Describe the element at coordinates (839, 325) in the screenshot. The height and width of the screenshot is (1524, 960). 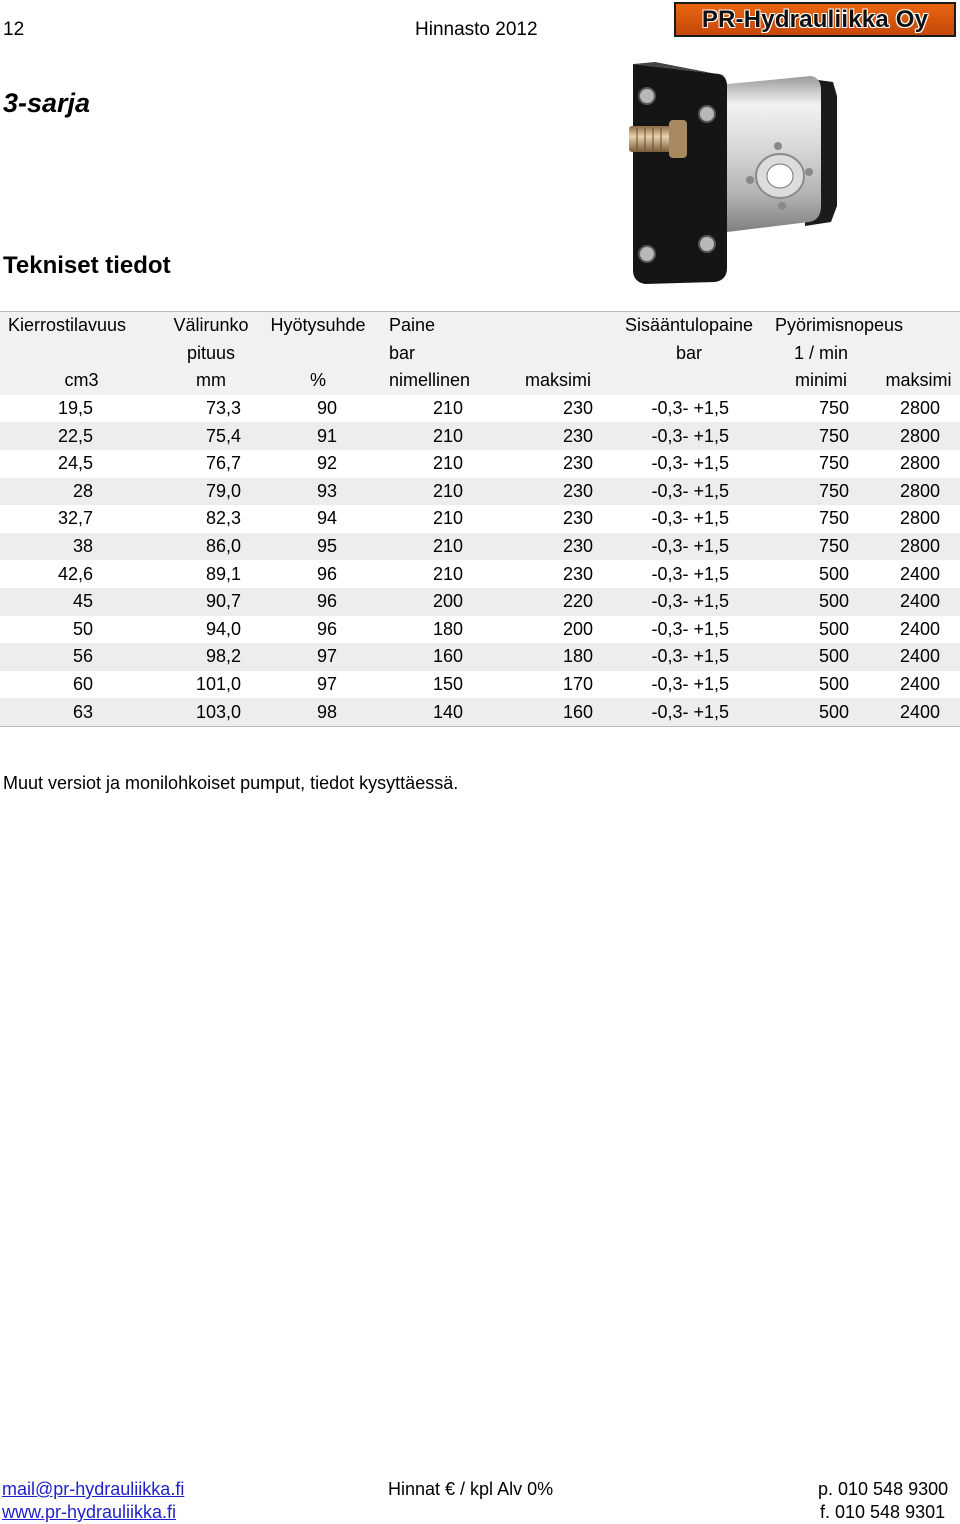
I see `table-header-cell: Pyörimisnopeus` at that location.